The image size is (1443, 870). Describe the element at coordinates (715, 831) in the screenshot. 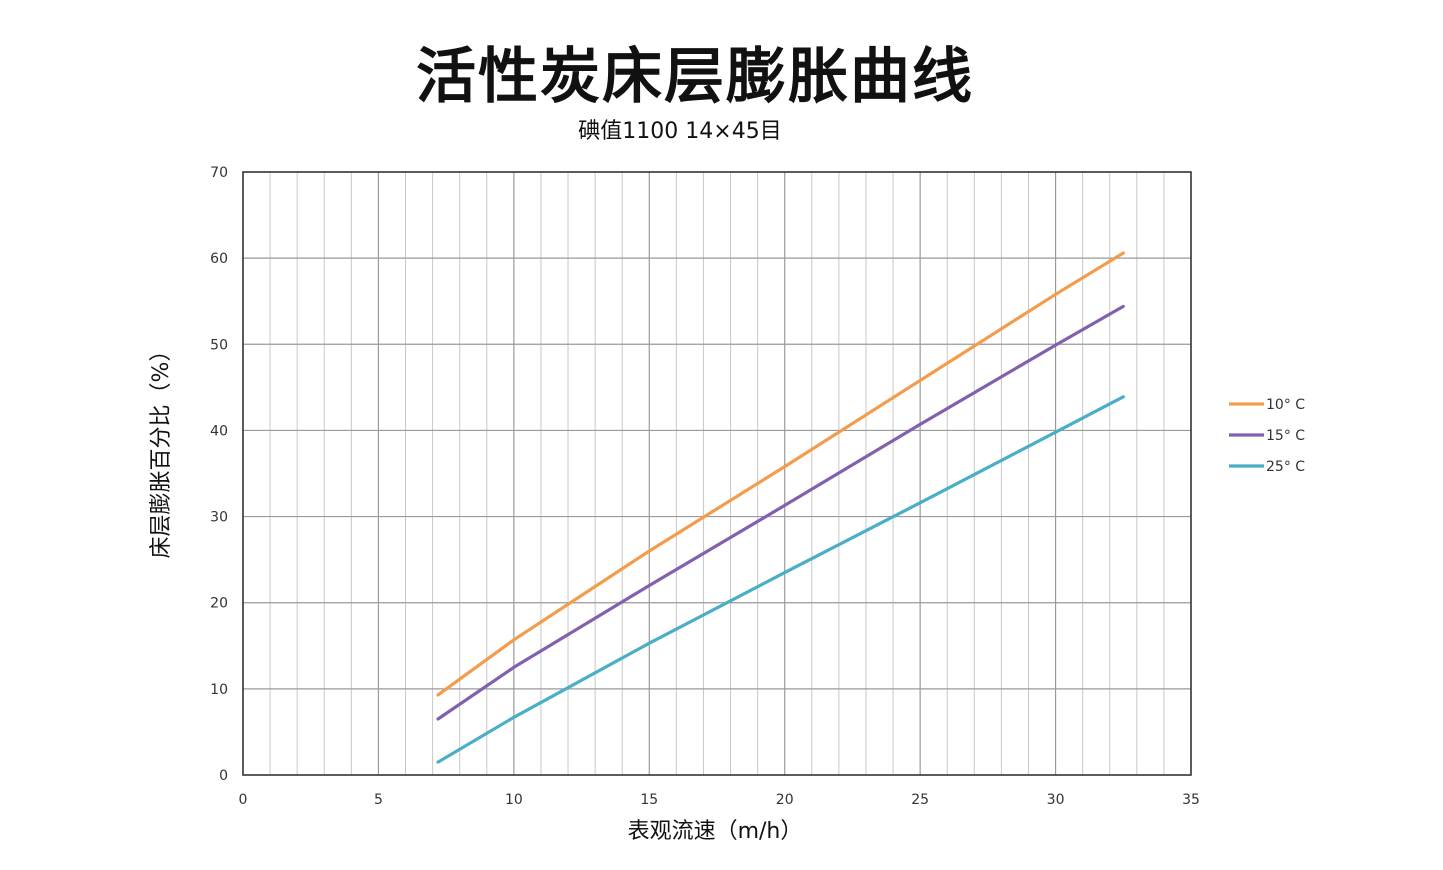

I see `x-axis-title: 表观流速（m/h）` at that location.